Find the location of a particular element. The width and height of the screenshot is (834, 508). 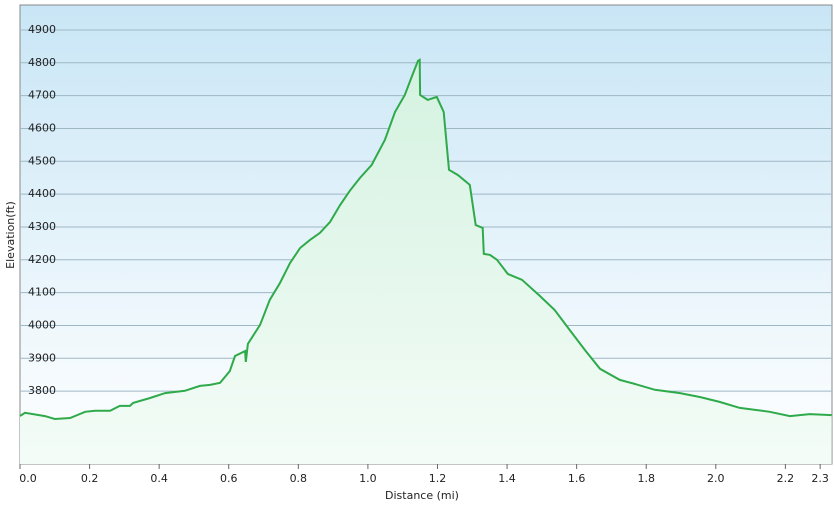

x-axis-label: Distance (mi) is located at coordinates (422, 495).